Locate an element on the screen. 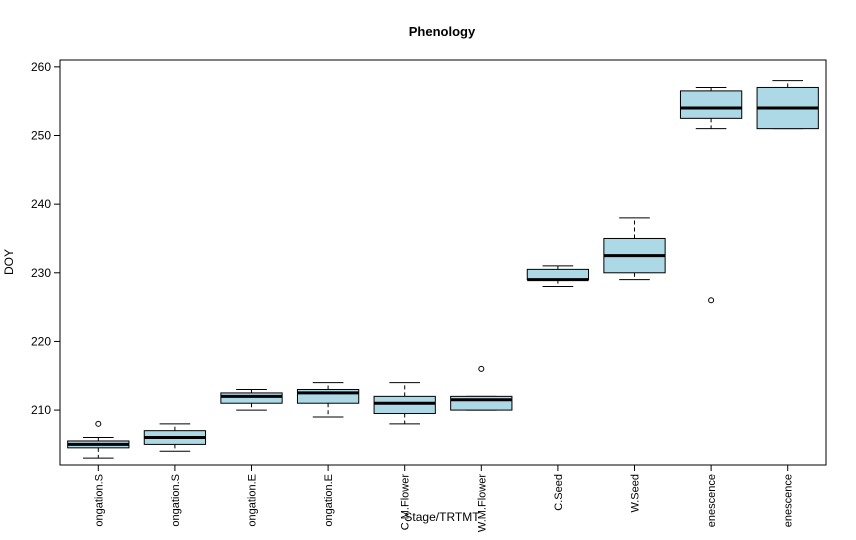 The width and height of the screenshot is (856, 540). x-category-label: W.M.Flower is located at coordinates (482, 503).